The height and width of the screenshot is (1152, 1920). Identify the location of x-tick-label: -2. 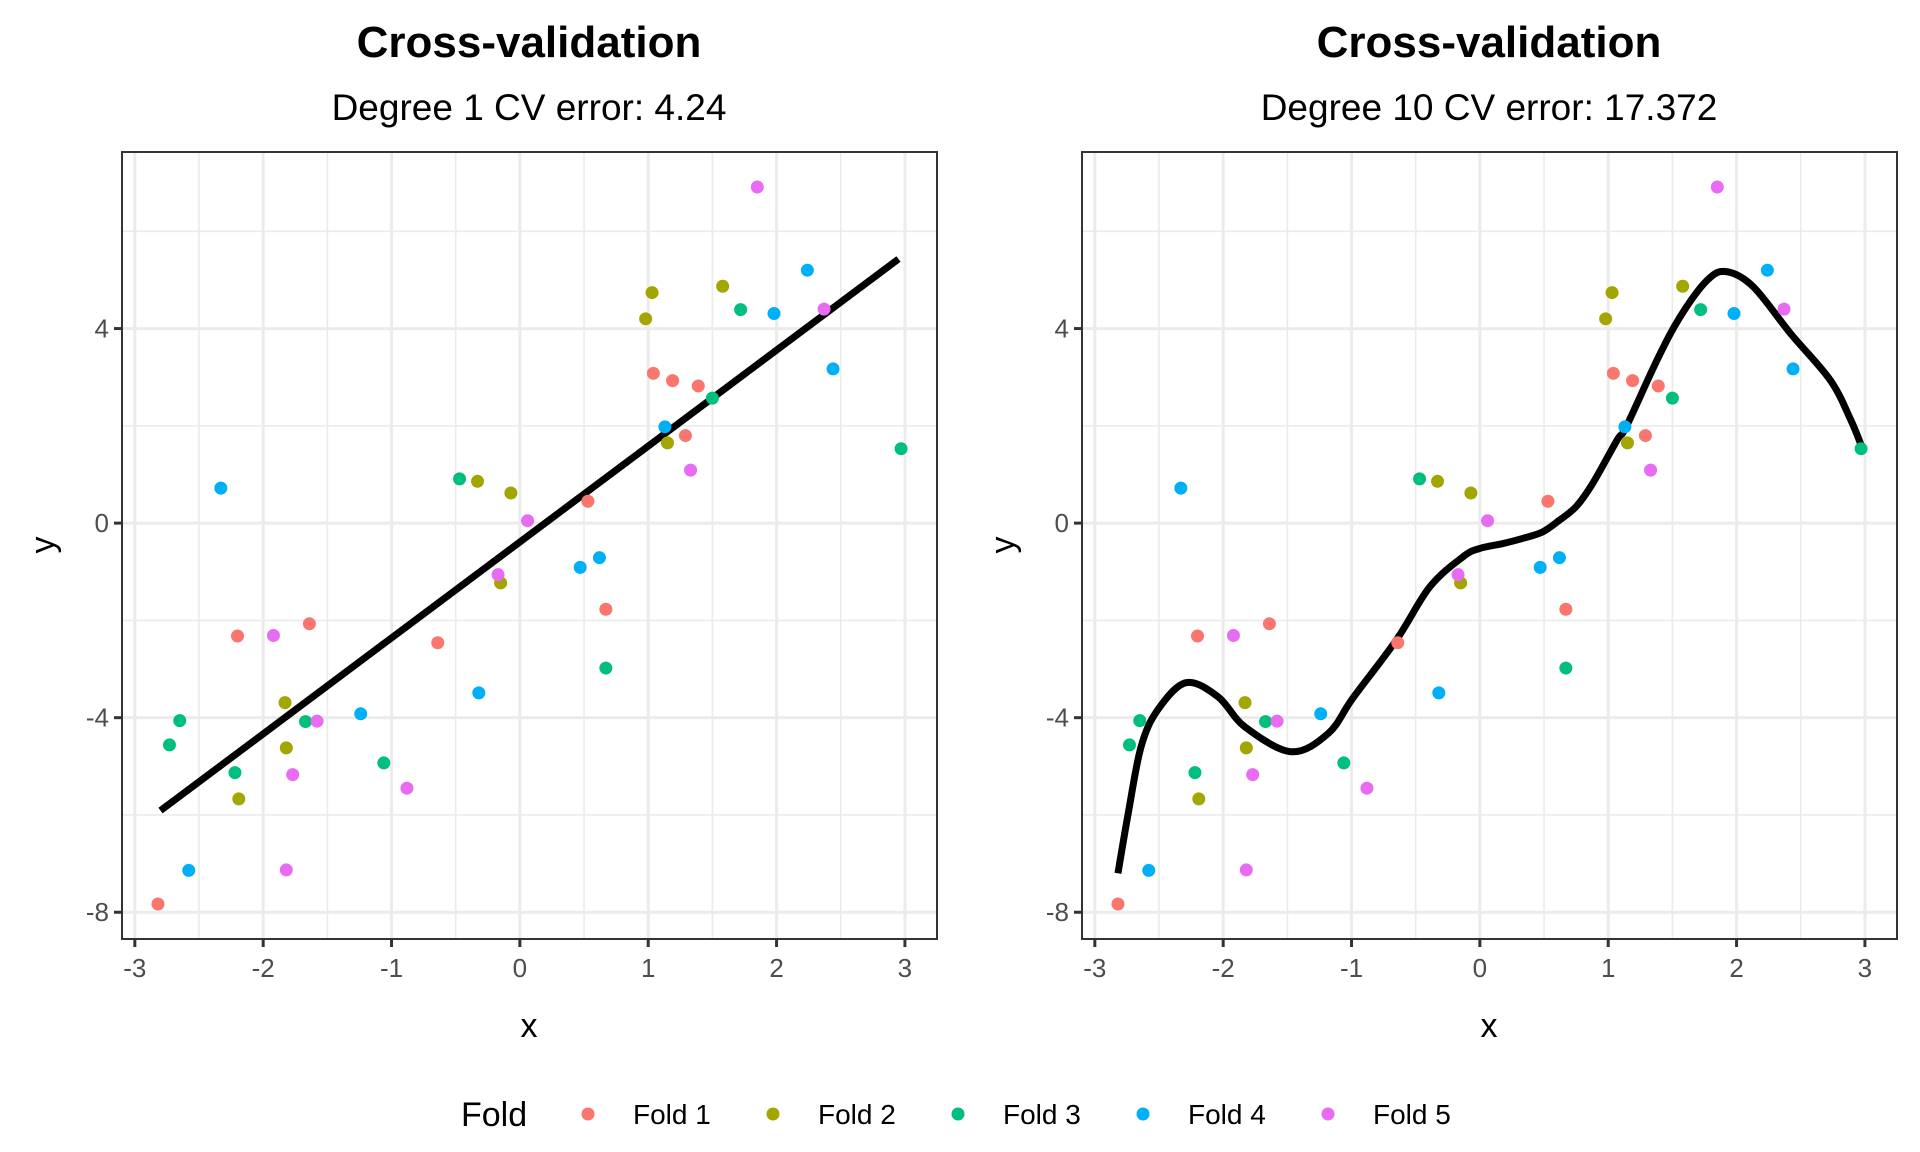
(263, 968).